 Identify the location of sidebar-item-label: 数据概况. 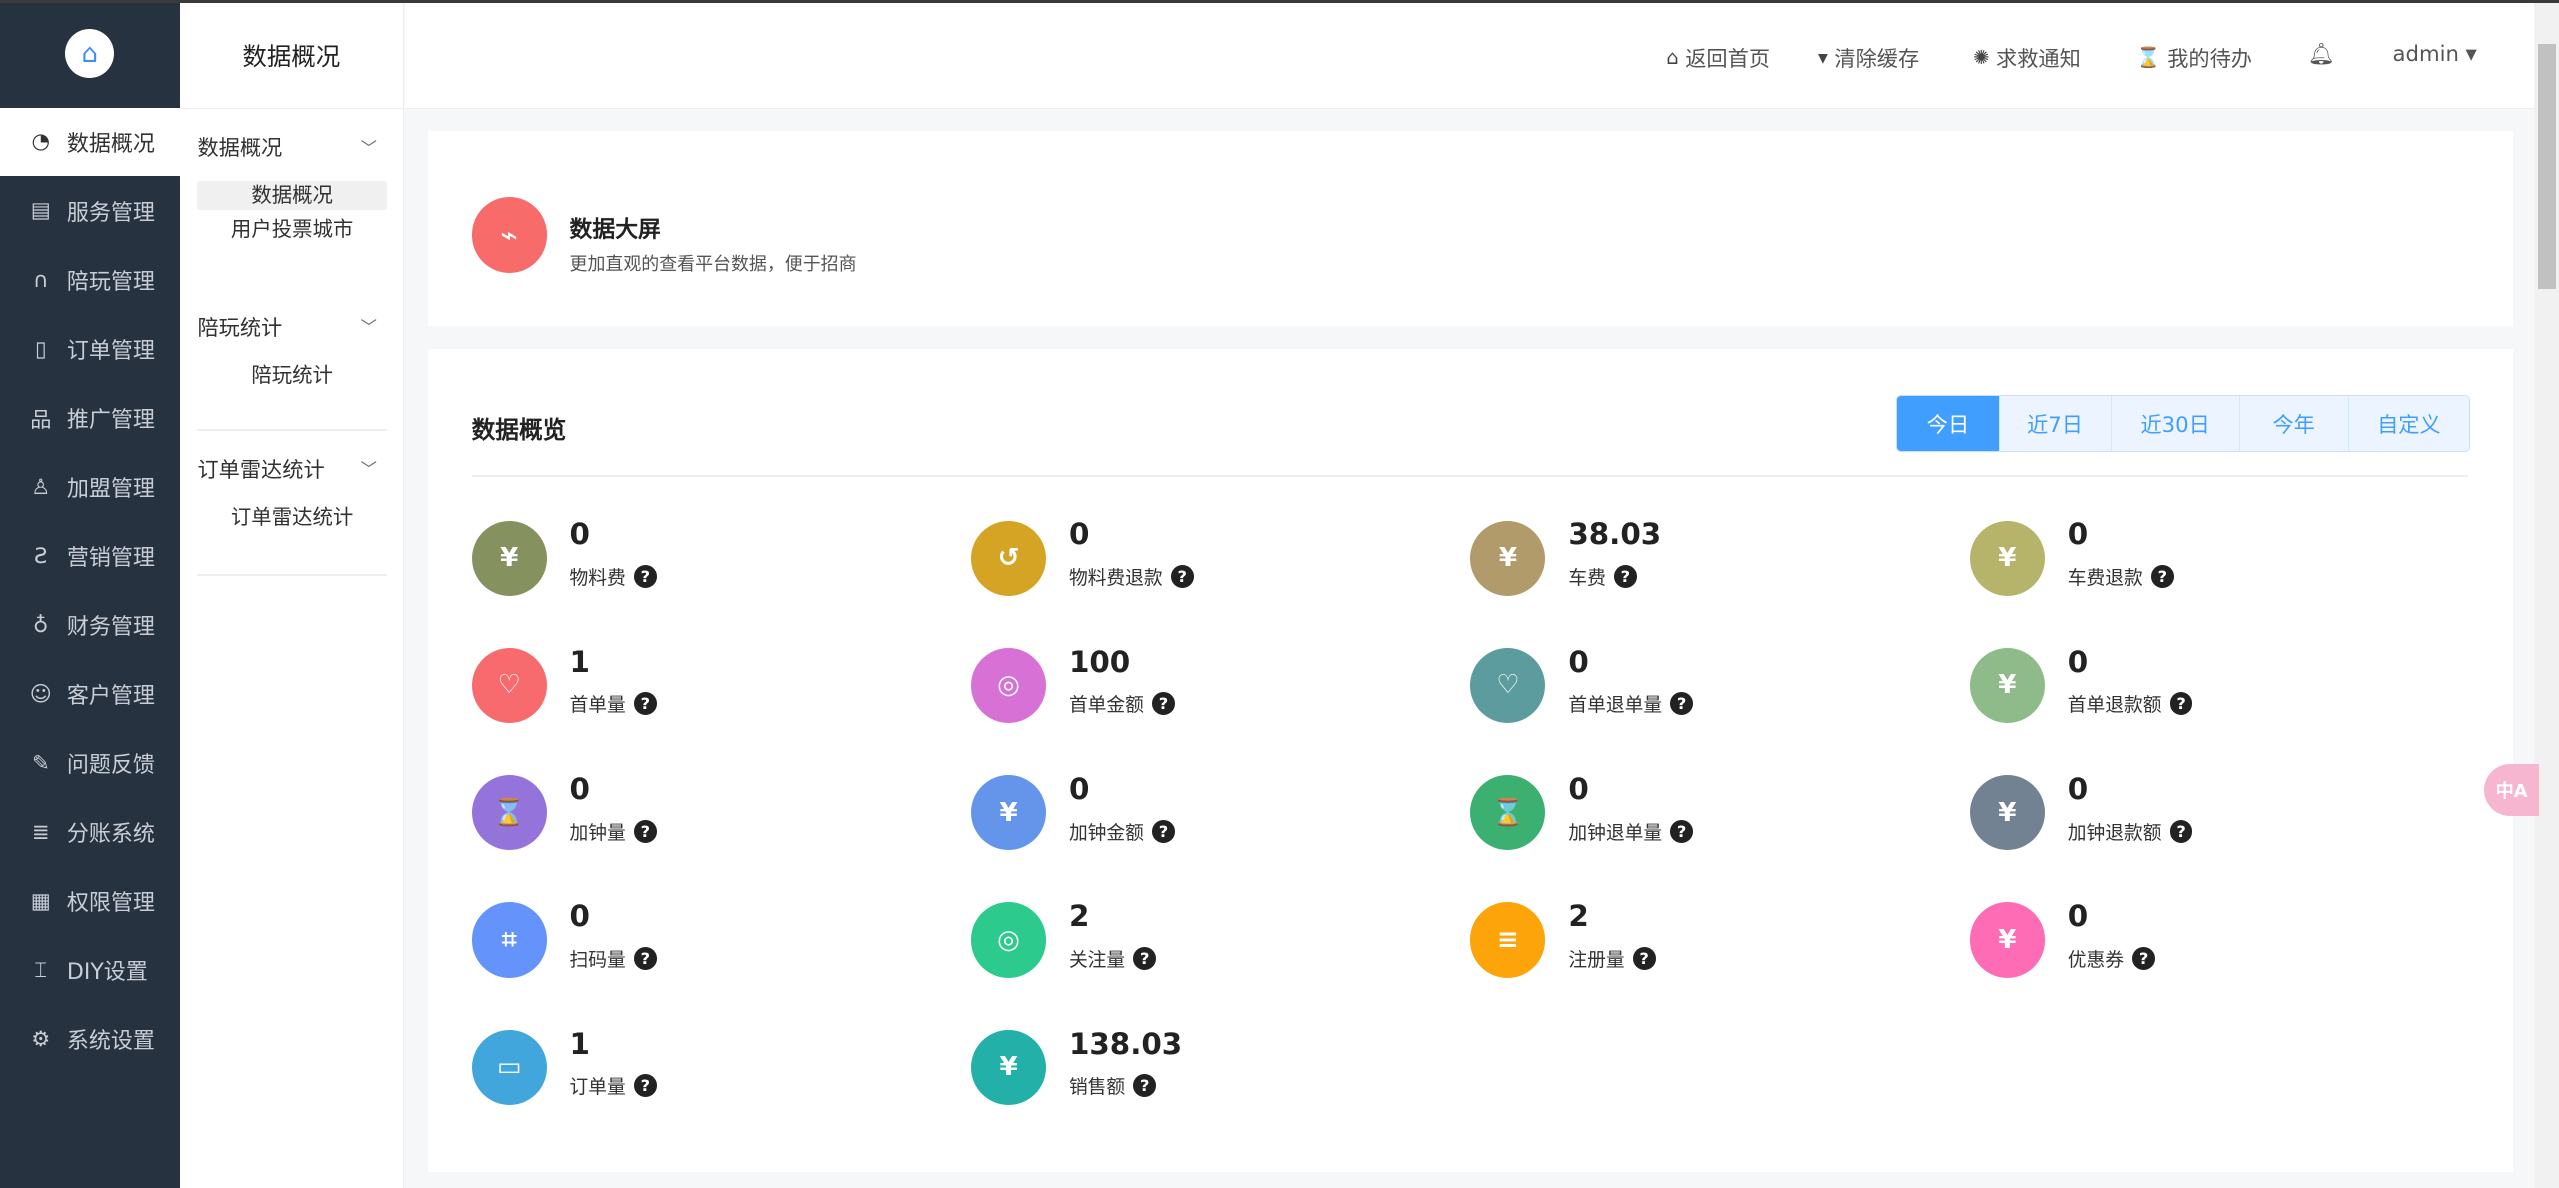
(110, 144).